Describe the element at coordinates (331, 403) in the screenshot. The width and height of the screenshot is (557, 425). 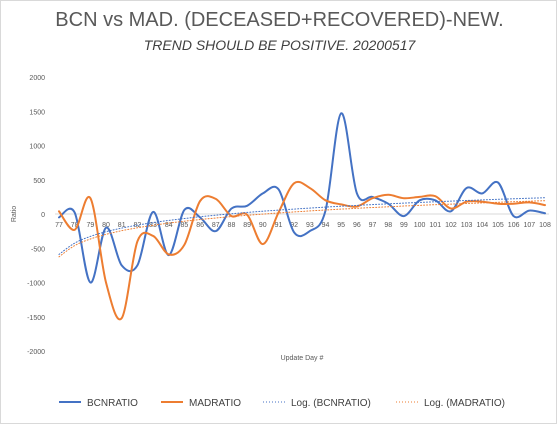
I see `legend-label: Log. (BCNRATIO)` at that location.